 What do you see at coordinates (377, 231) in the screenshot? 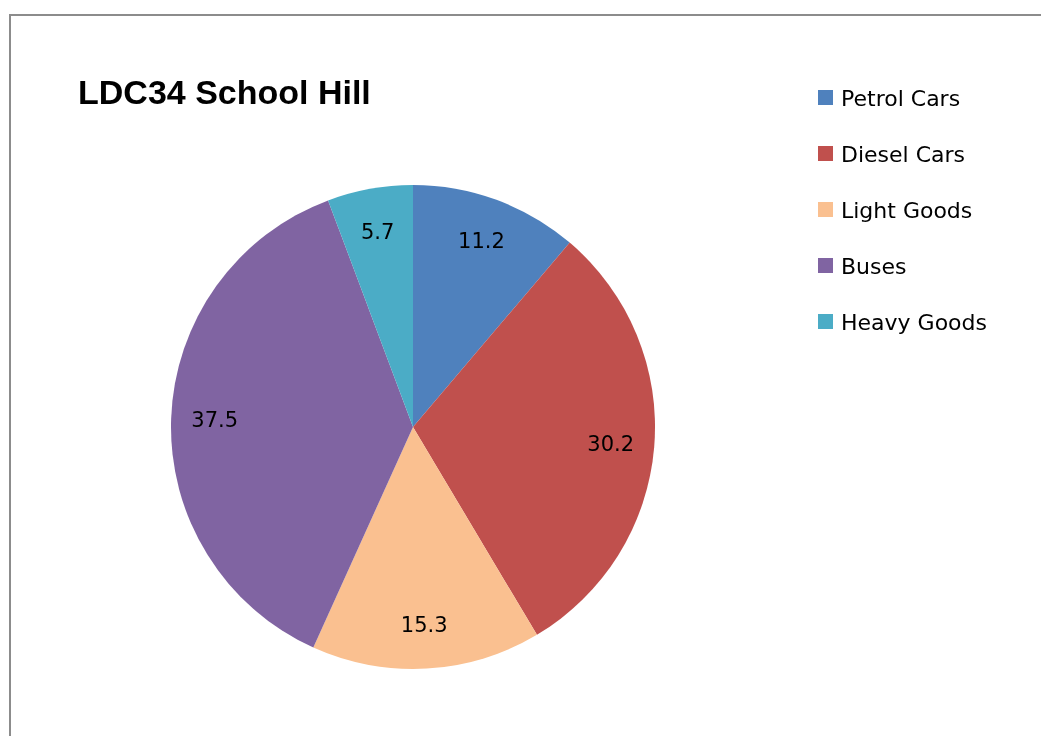
I see `data-label: 5.7` at bounding box center [377, 231].